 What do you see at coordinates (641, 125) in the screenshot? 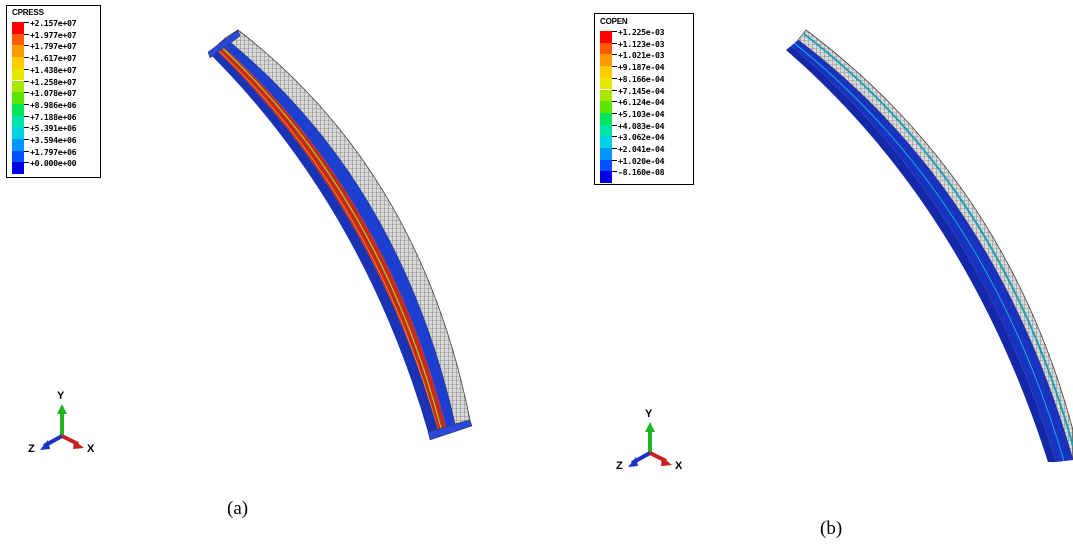
I see `legend-value: +4.083e-04` at bounding box center [641, 125].